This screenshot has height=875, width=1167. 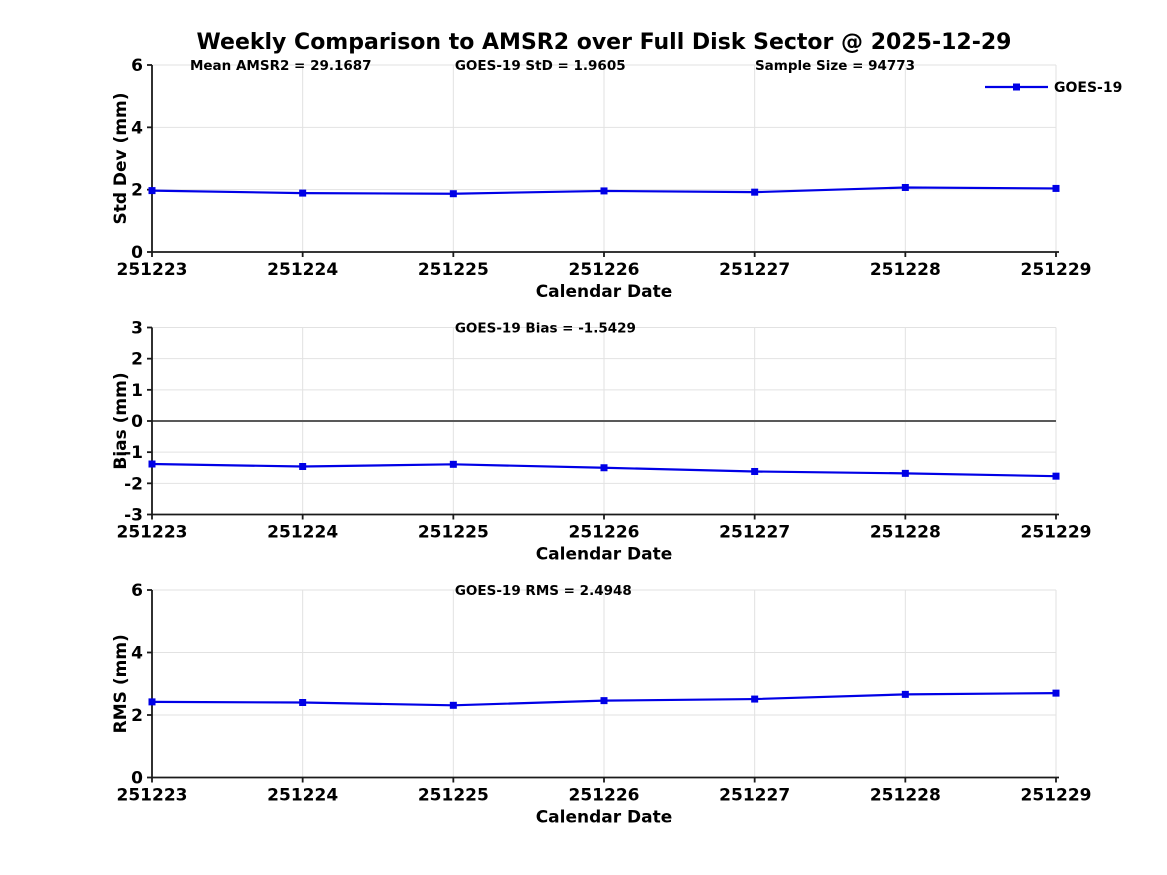 What do you see at coordinates (133, 453) in the screenshot?
I see `y-tick-label: -1` at bounding box center [133, 453].